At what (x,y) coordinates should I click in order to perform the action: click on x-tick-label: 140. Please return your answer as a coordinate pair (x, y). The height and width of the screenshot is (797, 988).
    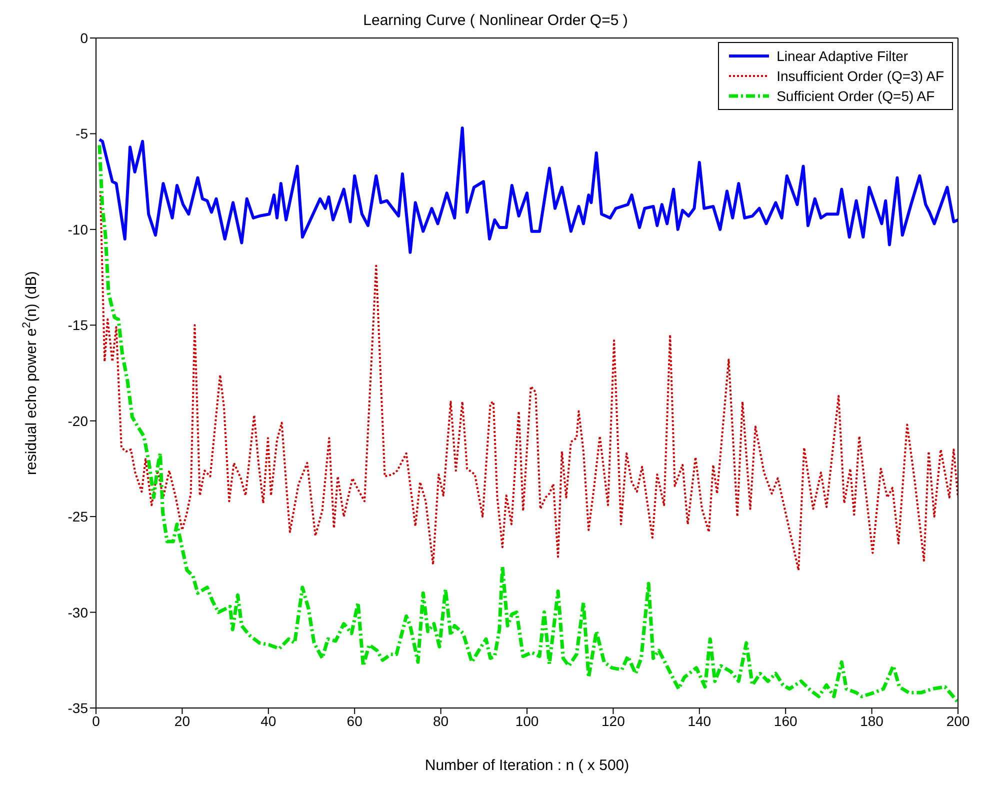
    Looking at the image, I should click on (700, 720).